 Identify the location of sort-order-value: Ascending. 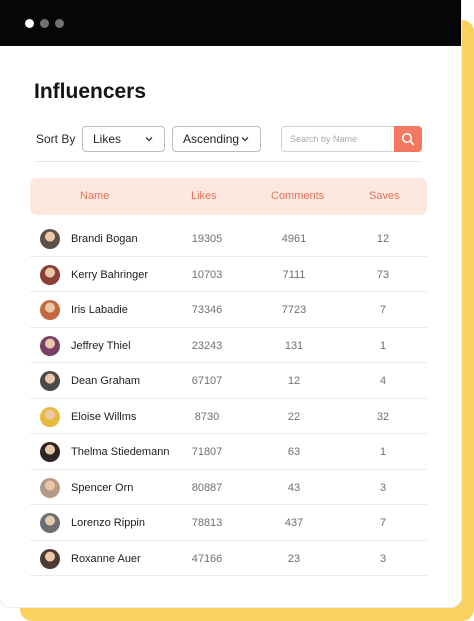
(211, 139).